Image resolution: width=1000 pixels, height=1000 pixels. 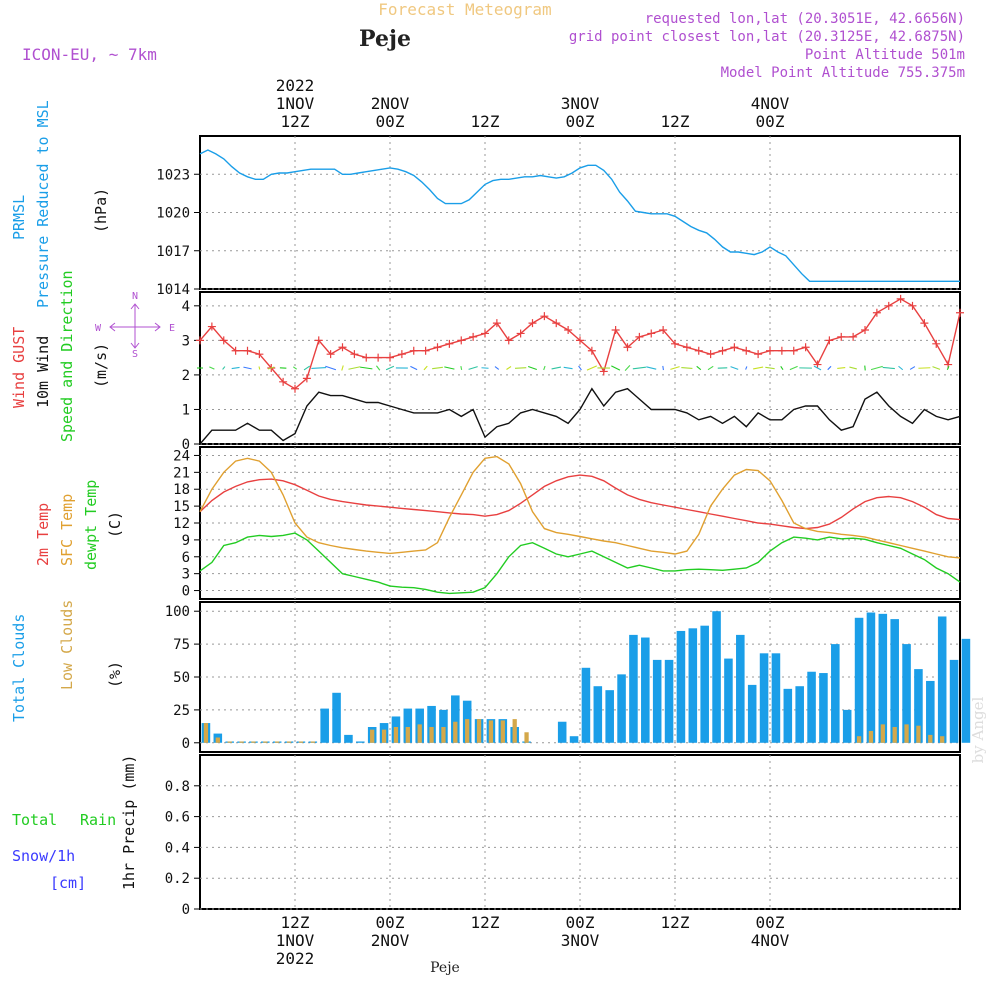 What do you see at coordinates (186, 307) in the screenshot?
I see `y-tick-label: 4` at bounding box center [186, 307].